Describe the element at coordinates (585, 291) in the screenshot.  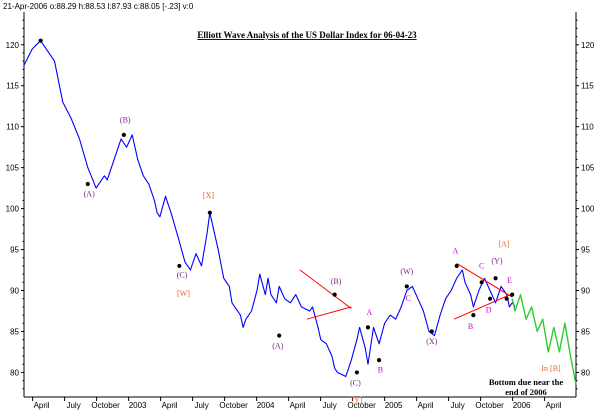
I see `y-tick-label-right: 90` at that location.